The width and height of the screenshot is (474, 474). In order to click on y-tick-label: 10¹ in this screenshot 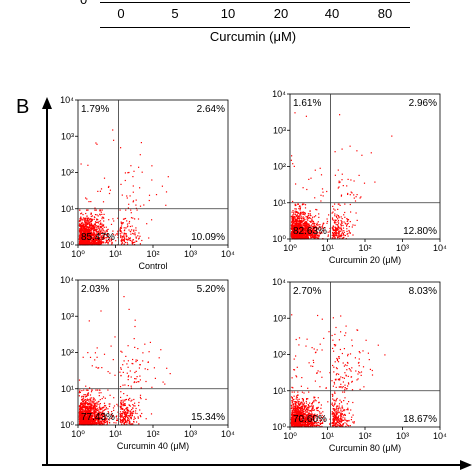, I will do `click(279, 203)`.